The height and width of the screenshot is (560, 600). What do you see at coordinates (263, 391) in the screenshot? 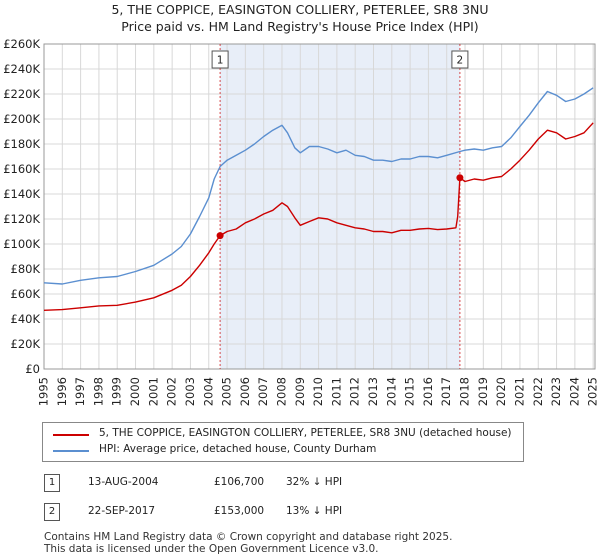
I see `x-tick-label: 2007` at bounding box center [263, 391].